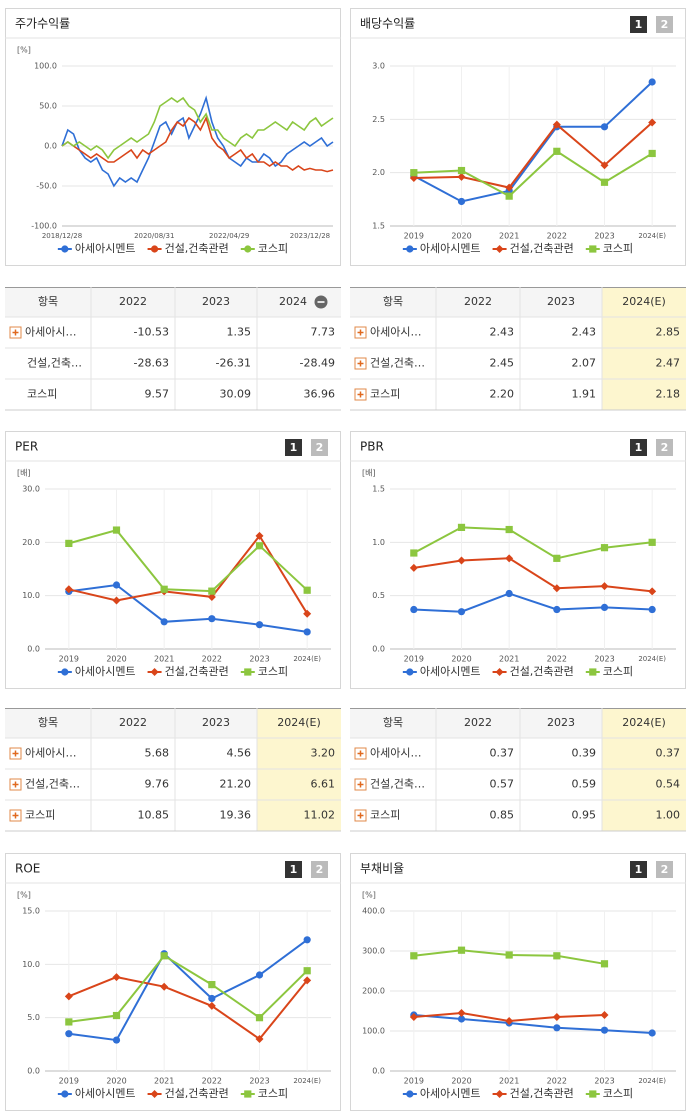 The width and height of the screenshot is (691, 1115). What do you see at coordinates (584, 332) in the screenshot?
I see `cell-value: 2.43` at bounding box center [584, 332].